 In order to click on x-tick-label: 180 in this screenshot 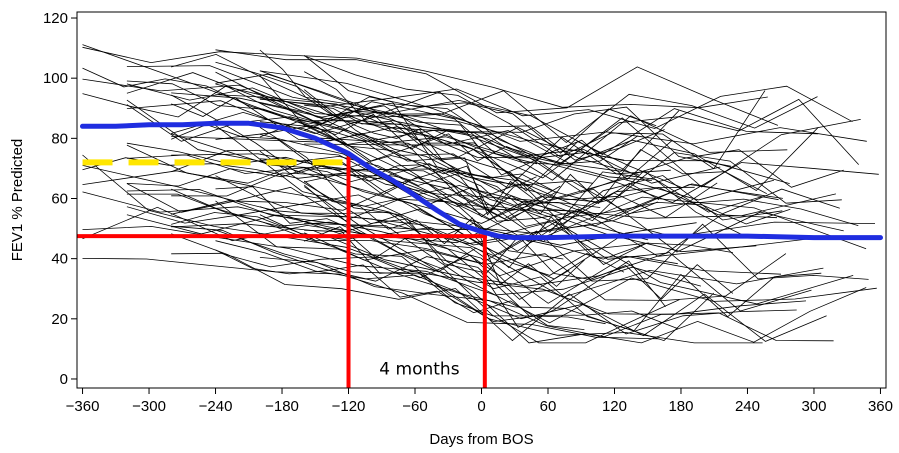, I will do `click(680, 406)`.